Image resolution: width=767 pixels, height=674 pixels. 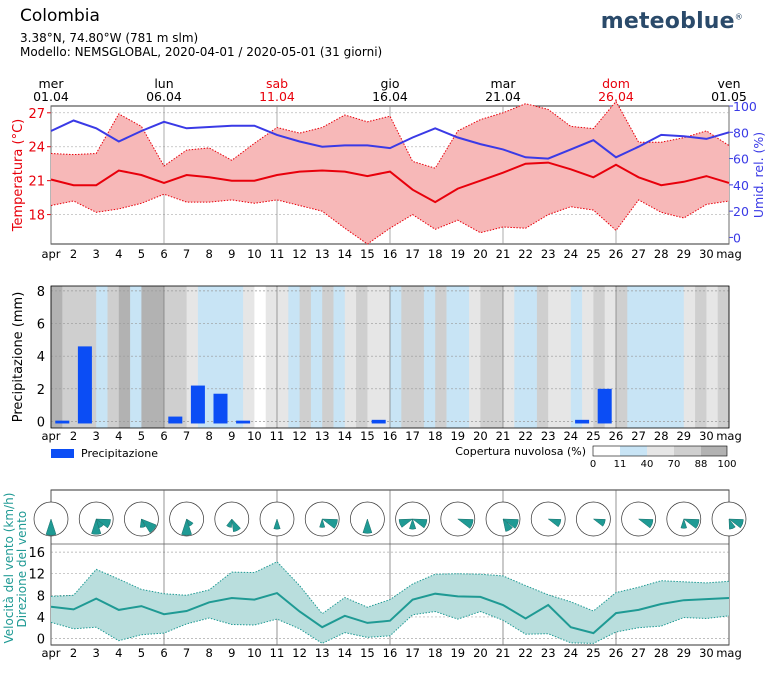 I want to click on x-tick-label: apr, so click(x=50, y=436).